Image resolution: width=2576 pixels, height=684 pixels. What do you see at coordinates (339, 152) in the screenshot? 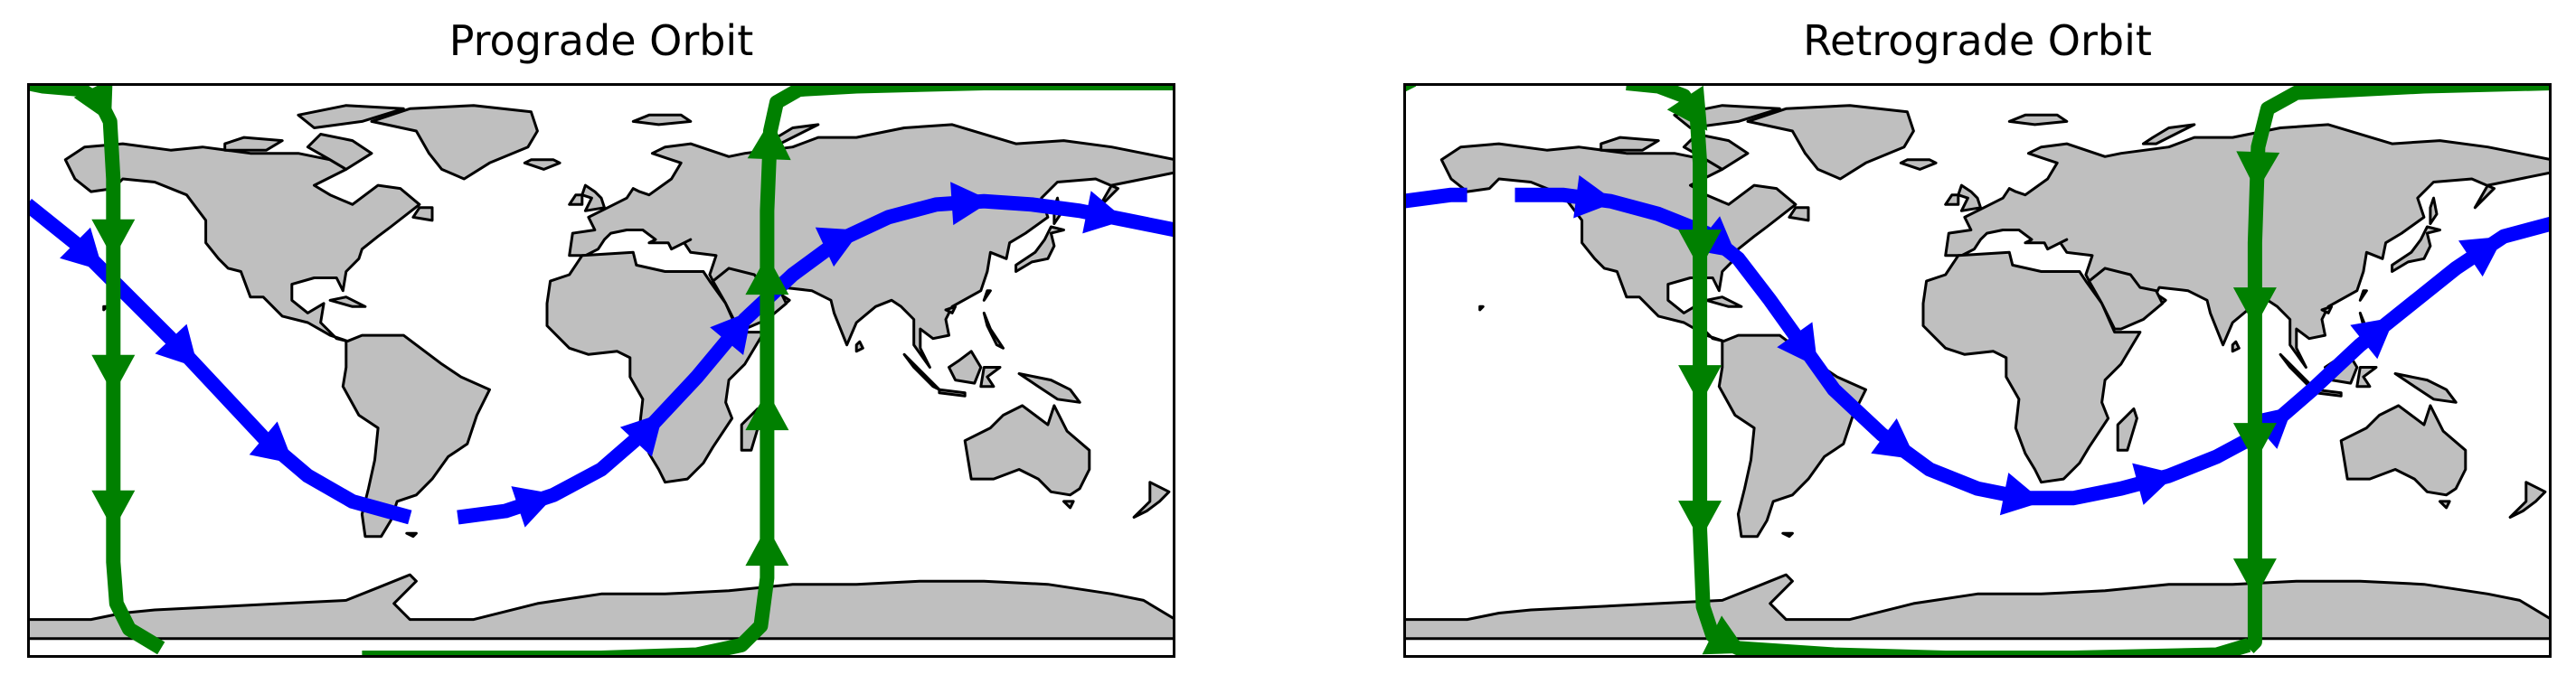
I see `land-baffin` at bounding box center [339, 152].